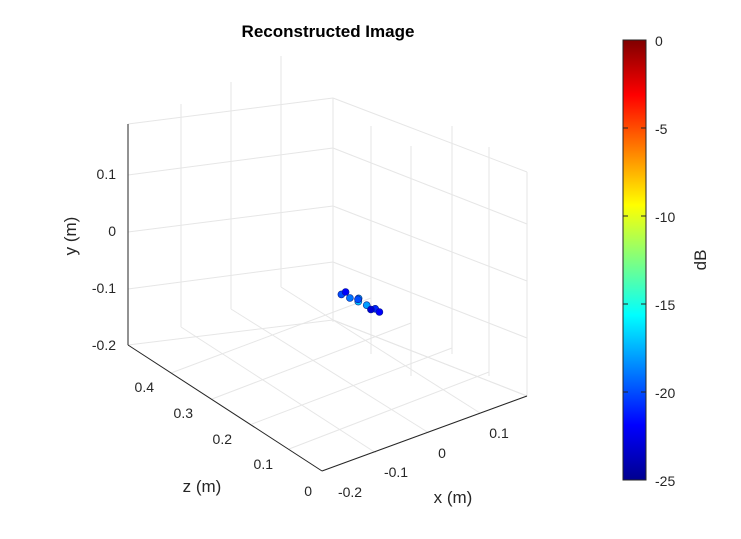 Image resolution: width=741 pixels, height=539 pixels. What do you see at coordinates (396, 472) in the screenshot?
I see `x-tick-label: -0.1` at bounding box center [396, 472].